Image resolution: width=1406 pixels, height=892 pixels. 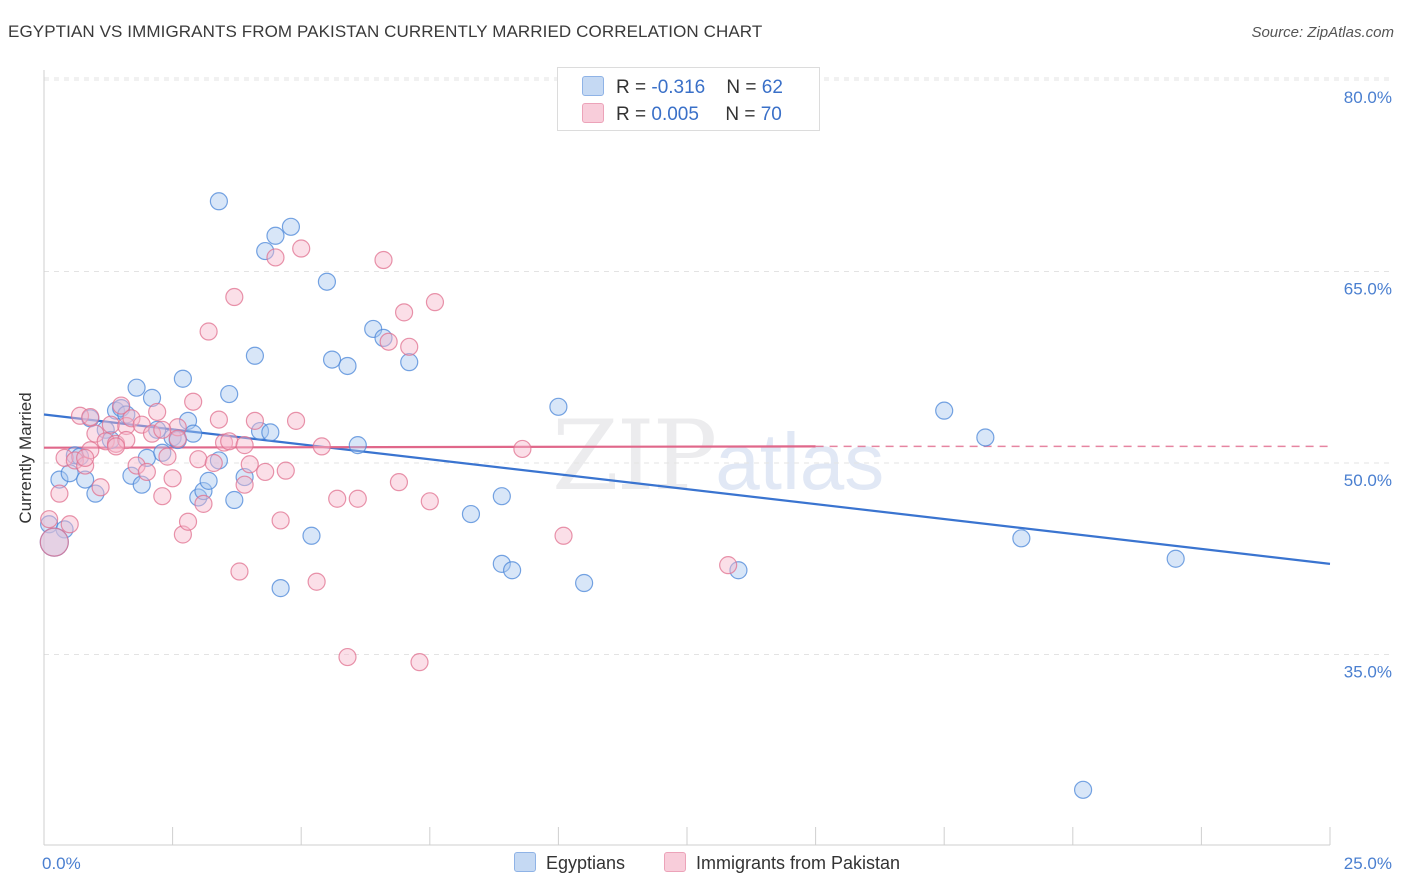 I want to click on x-tick-label: 0.0%, so click(x=61, y=863).